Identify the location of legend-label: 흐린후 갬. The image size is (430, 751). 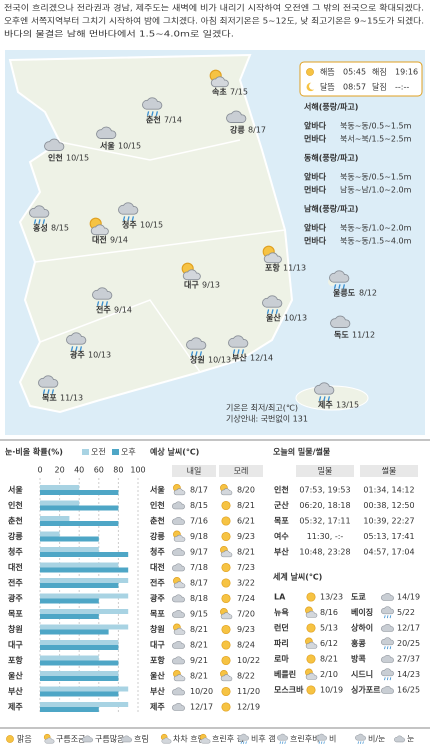
(228, 739).